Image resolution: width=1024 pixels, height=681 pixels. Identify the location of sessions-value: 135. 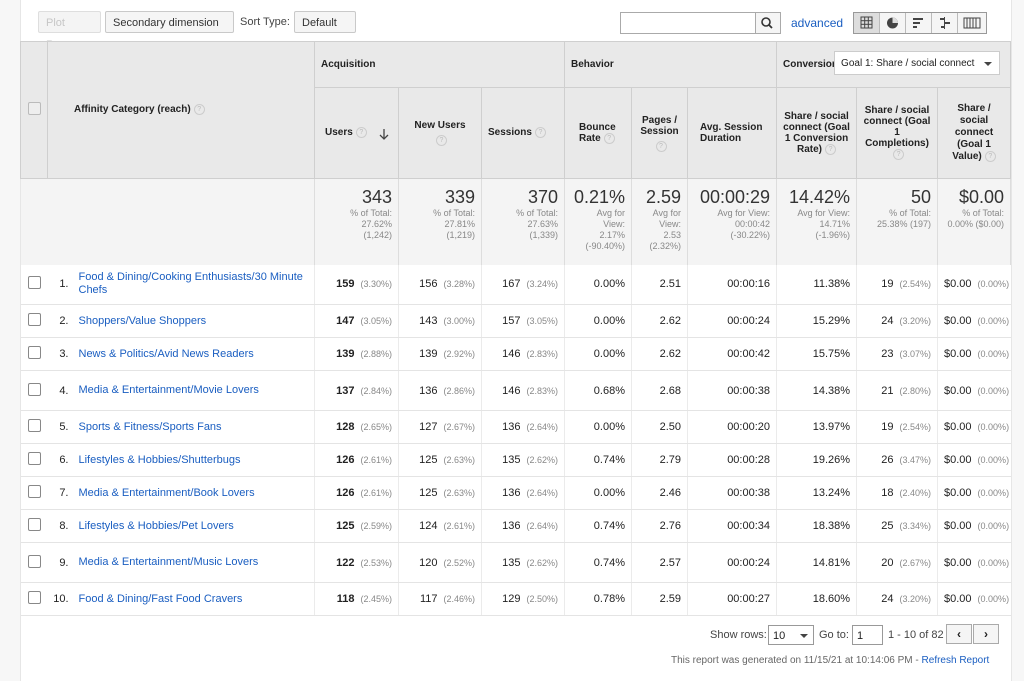
(511, 562).